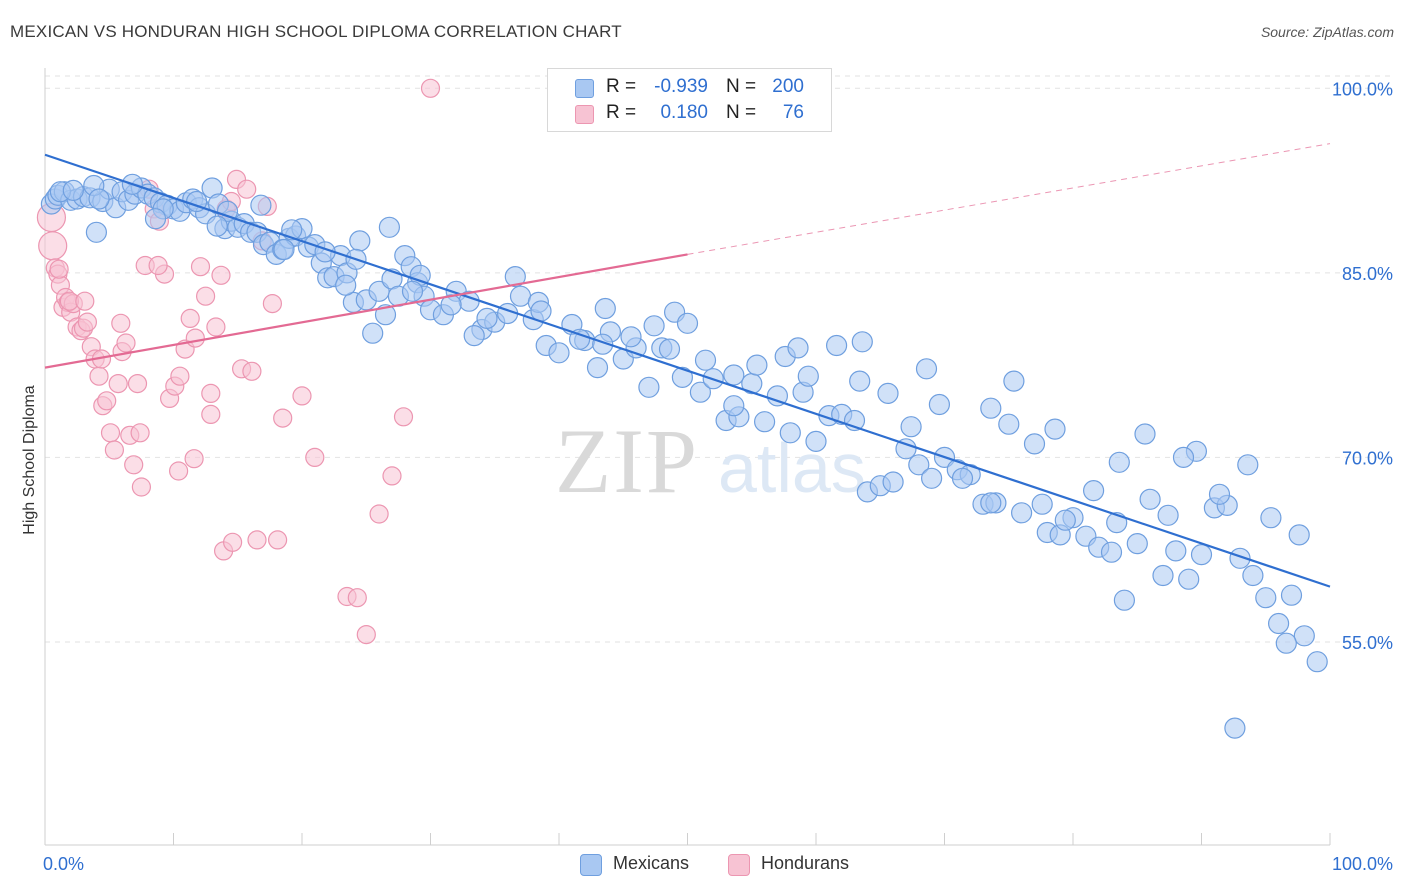 The width and height of the screenshot is (1406, 892). I want to click on hondurans-trend-line, so click(366, 311).